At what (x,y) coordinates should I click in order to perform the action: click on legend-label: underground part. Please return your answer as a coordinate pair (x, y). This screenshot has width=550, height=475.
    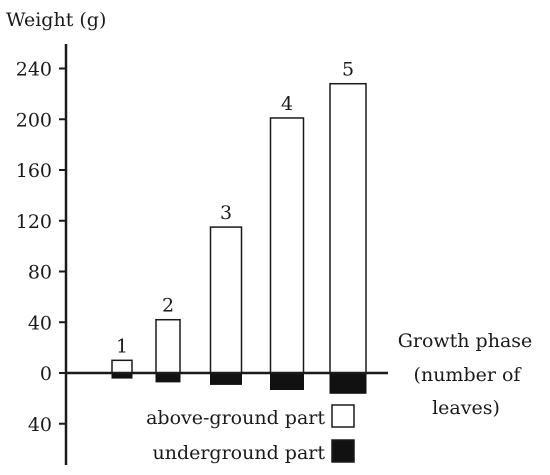
    Looking at the image, I should click on (238, 453).